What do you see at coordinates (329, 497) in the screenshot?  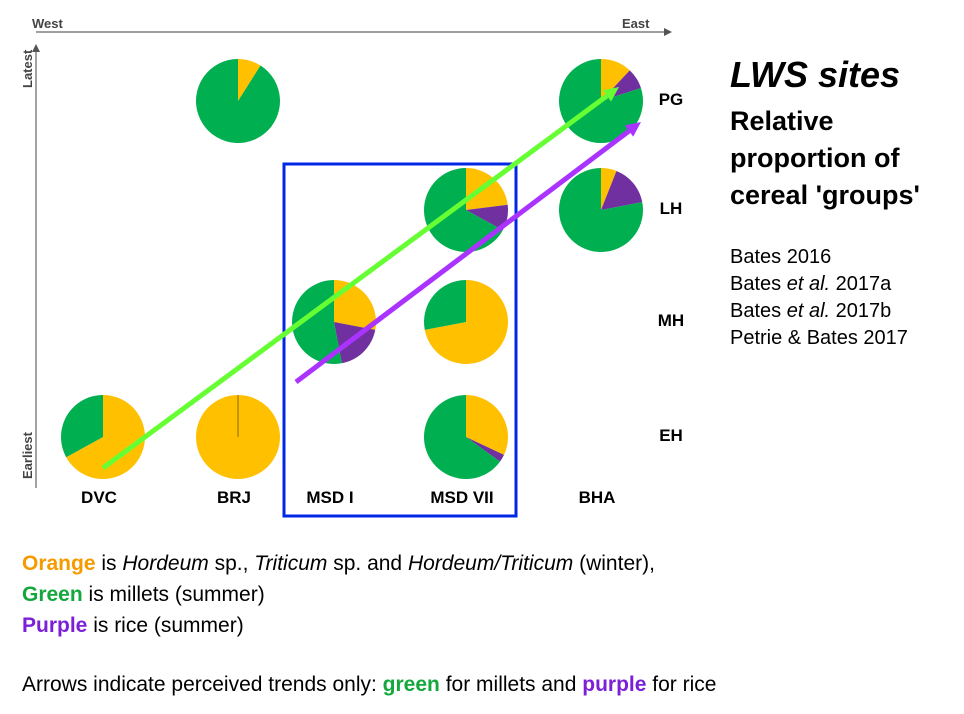 I see `site-label-msd-i: MSD I` at bounding box center [329, 497].